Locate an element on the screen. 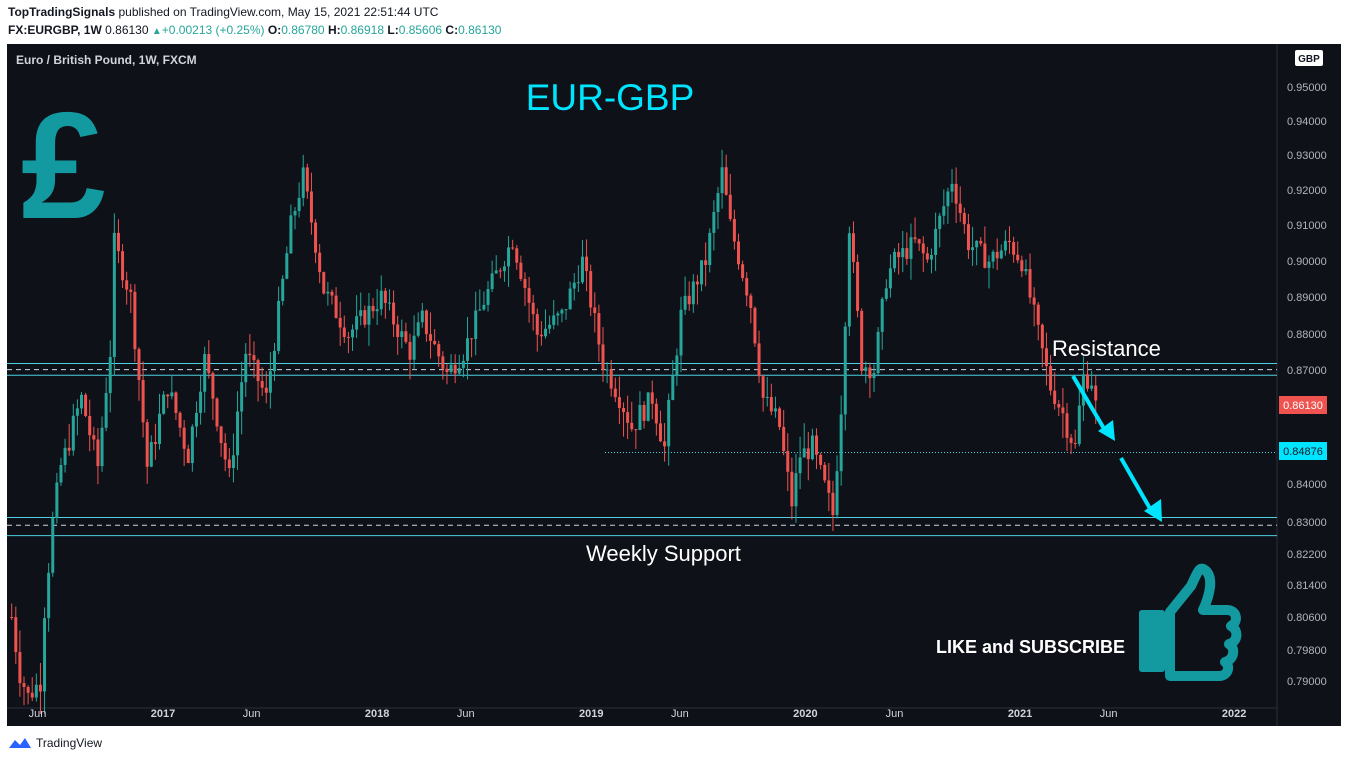  arrow-2-head is located at coordinates (1153, 510).